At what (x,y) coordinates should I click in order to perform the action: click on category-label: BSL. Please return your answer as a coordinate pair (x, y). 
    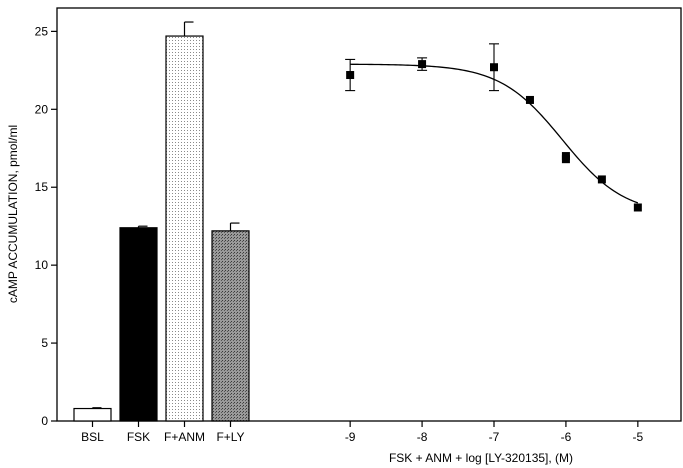
    Looking at the image, I should click on (92, 437).